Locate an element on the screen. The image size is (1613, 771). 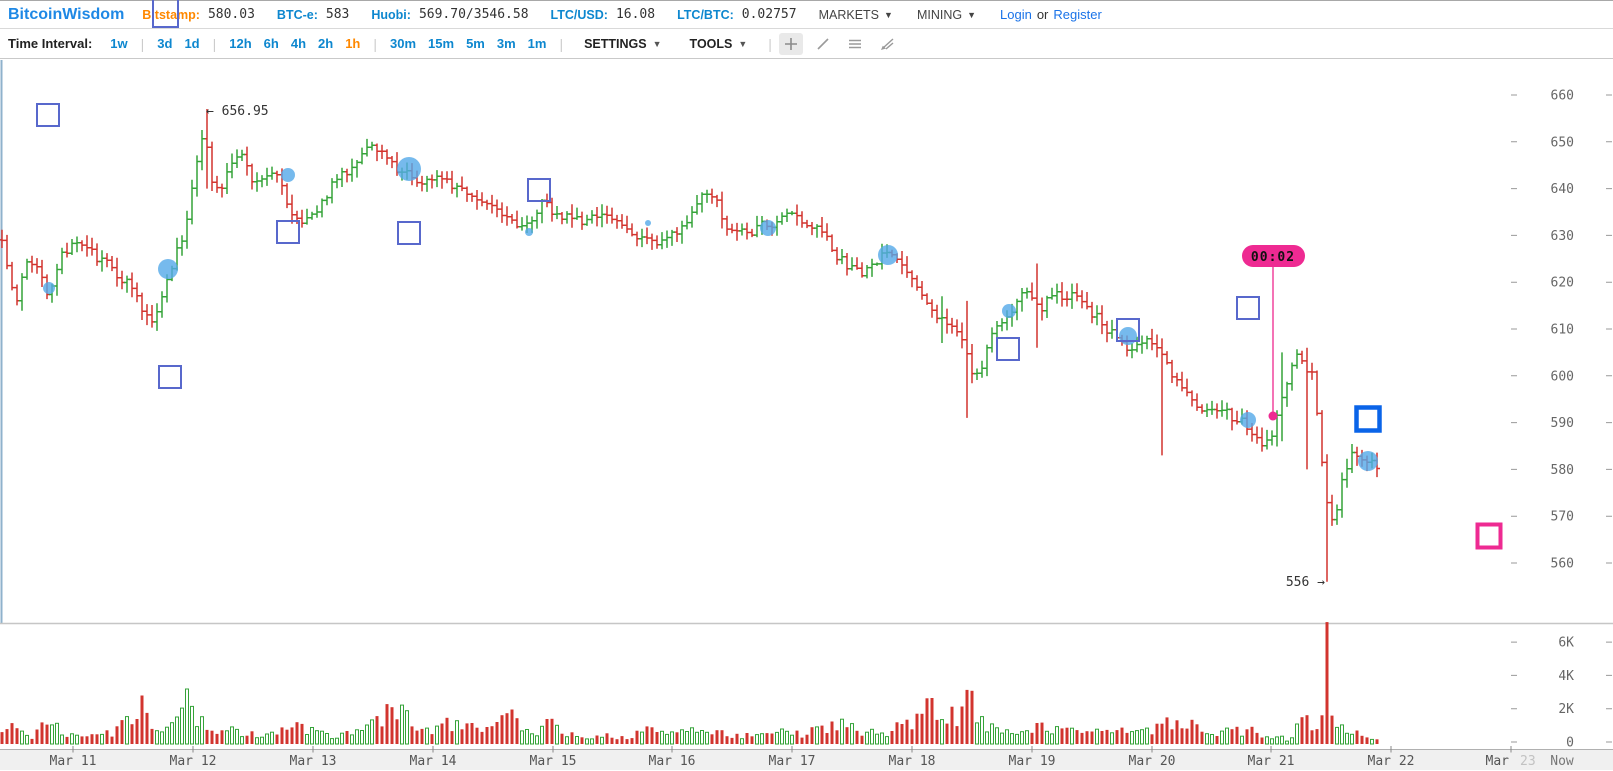
ticker-value: 569.70/3546.58 is located at coordinates (473, 14).